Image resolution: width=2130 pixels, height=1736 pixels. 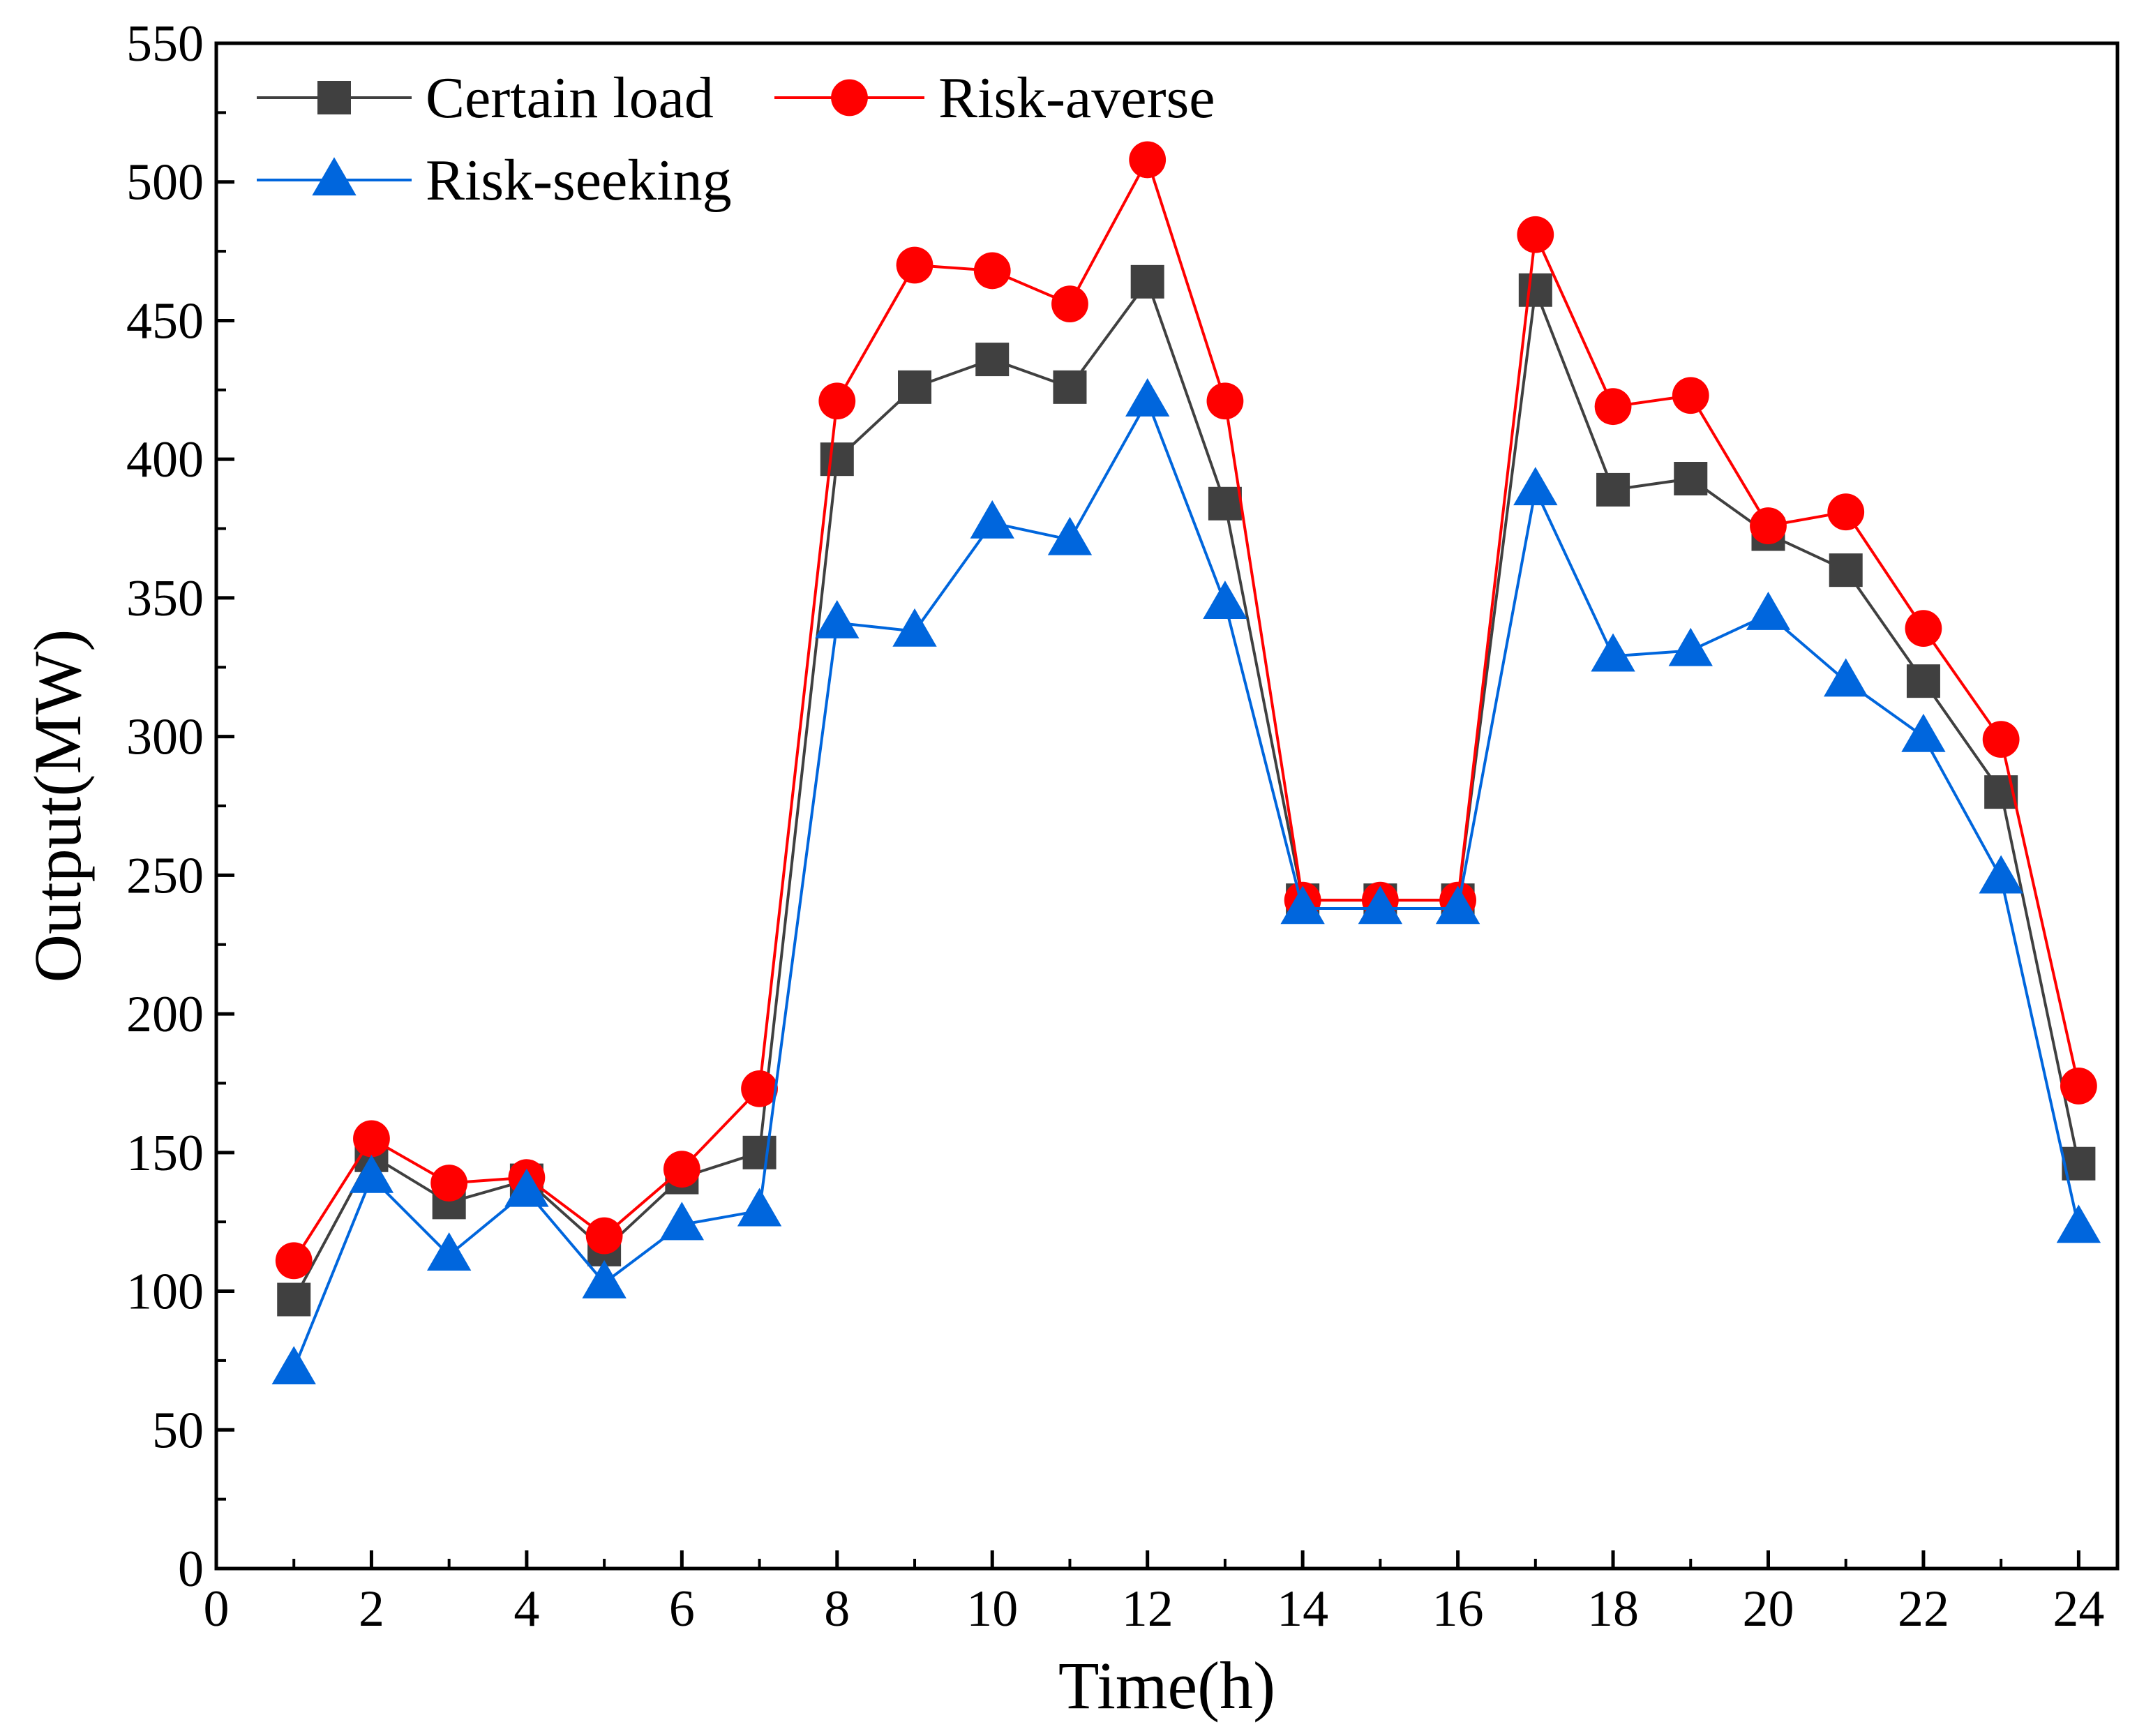 I want to click on legend-label: Risk-seeking, so click(x=579, y=180).